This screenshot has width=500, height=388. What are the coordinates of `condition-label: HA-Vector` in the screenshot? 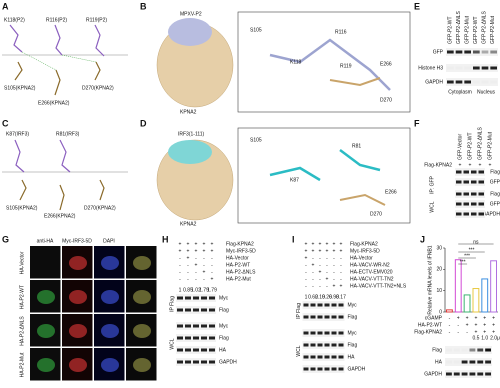 It's located at (237, 258).